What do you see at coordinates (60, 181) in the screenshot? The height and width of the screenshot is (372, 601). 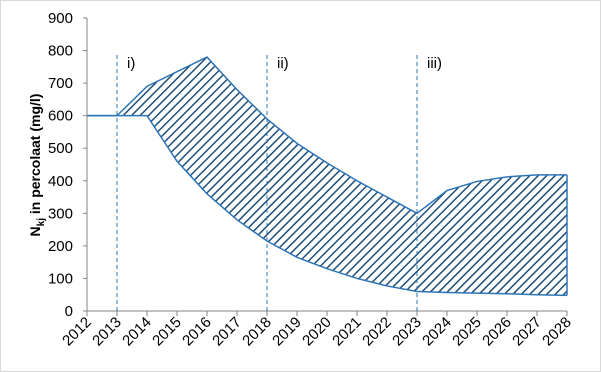 I see `y-tick-label: 400` at bounding box center [60, 181].